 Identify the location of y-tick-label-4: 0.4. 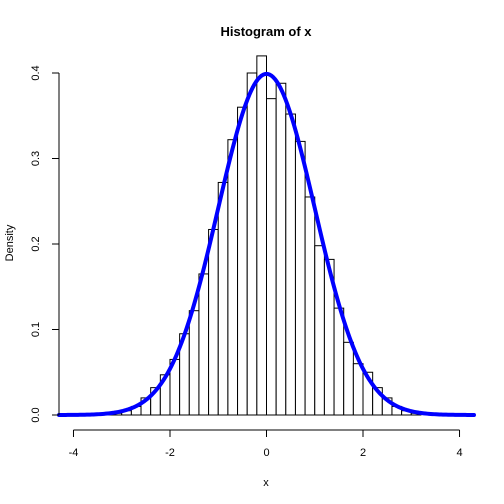
(36, 72).